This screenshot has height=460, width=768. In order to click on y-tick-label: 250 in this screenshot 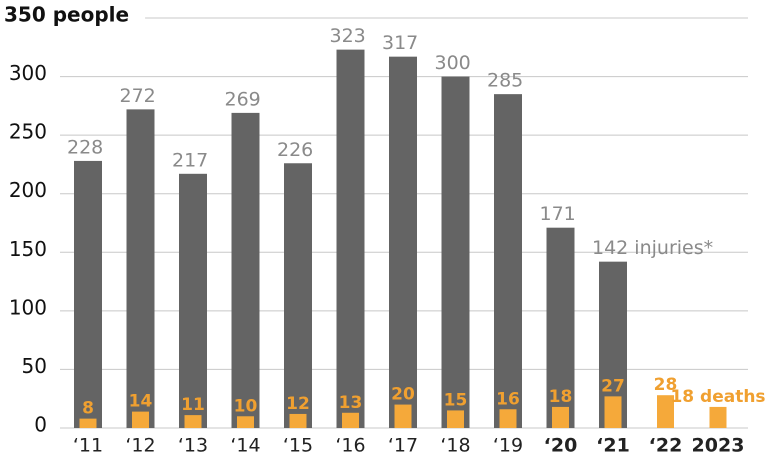, I will do `click(28, 132)`.